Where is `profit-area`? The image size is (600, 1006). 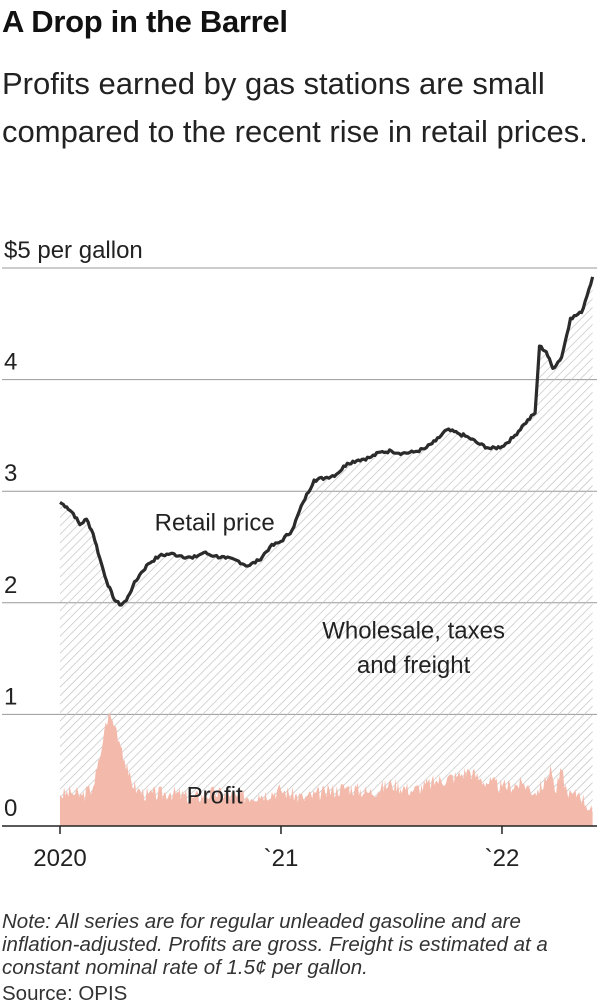
profit-area is located at coordinates (326, 769).